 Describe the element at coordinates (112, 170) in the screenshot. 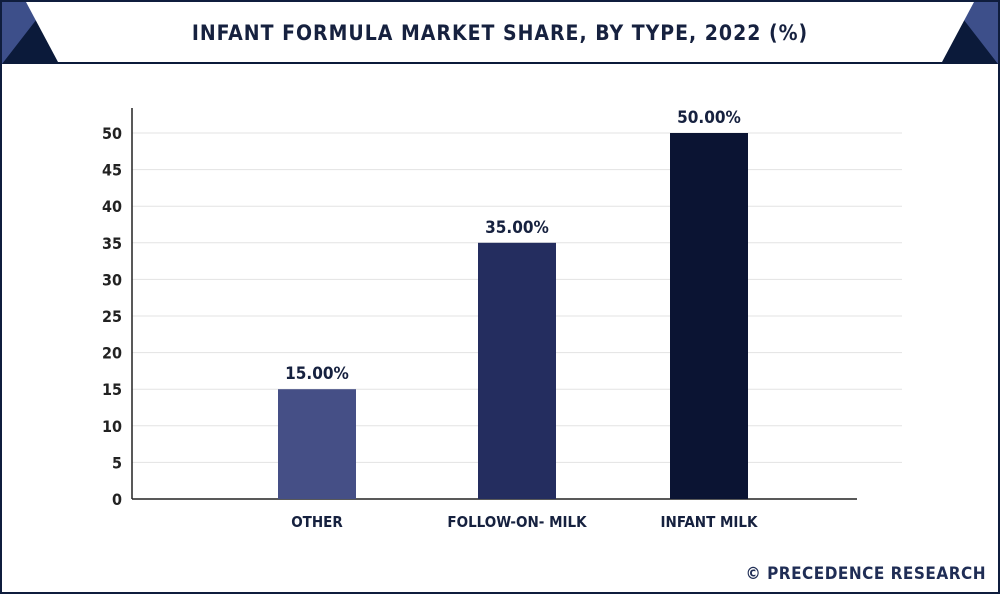

I see `y-tick-label: 45` at that location.